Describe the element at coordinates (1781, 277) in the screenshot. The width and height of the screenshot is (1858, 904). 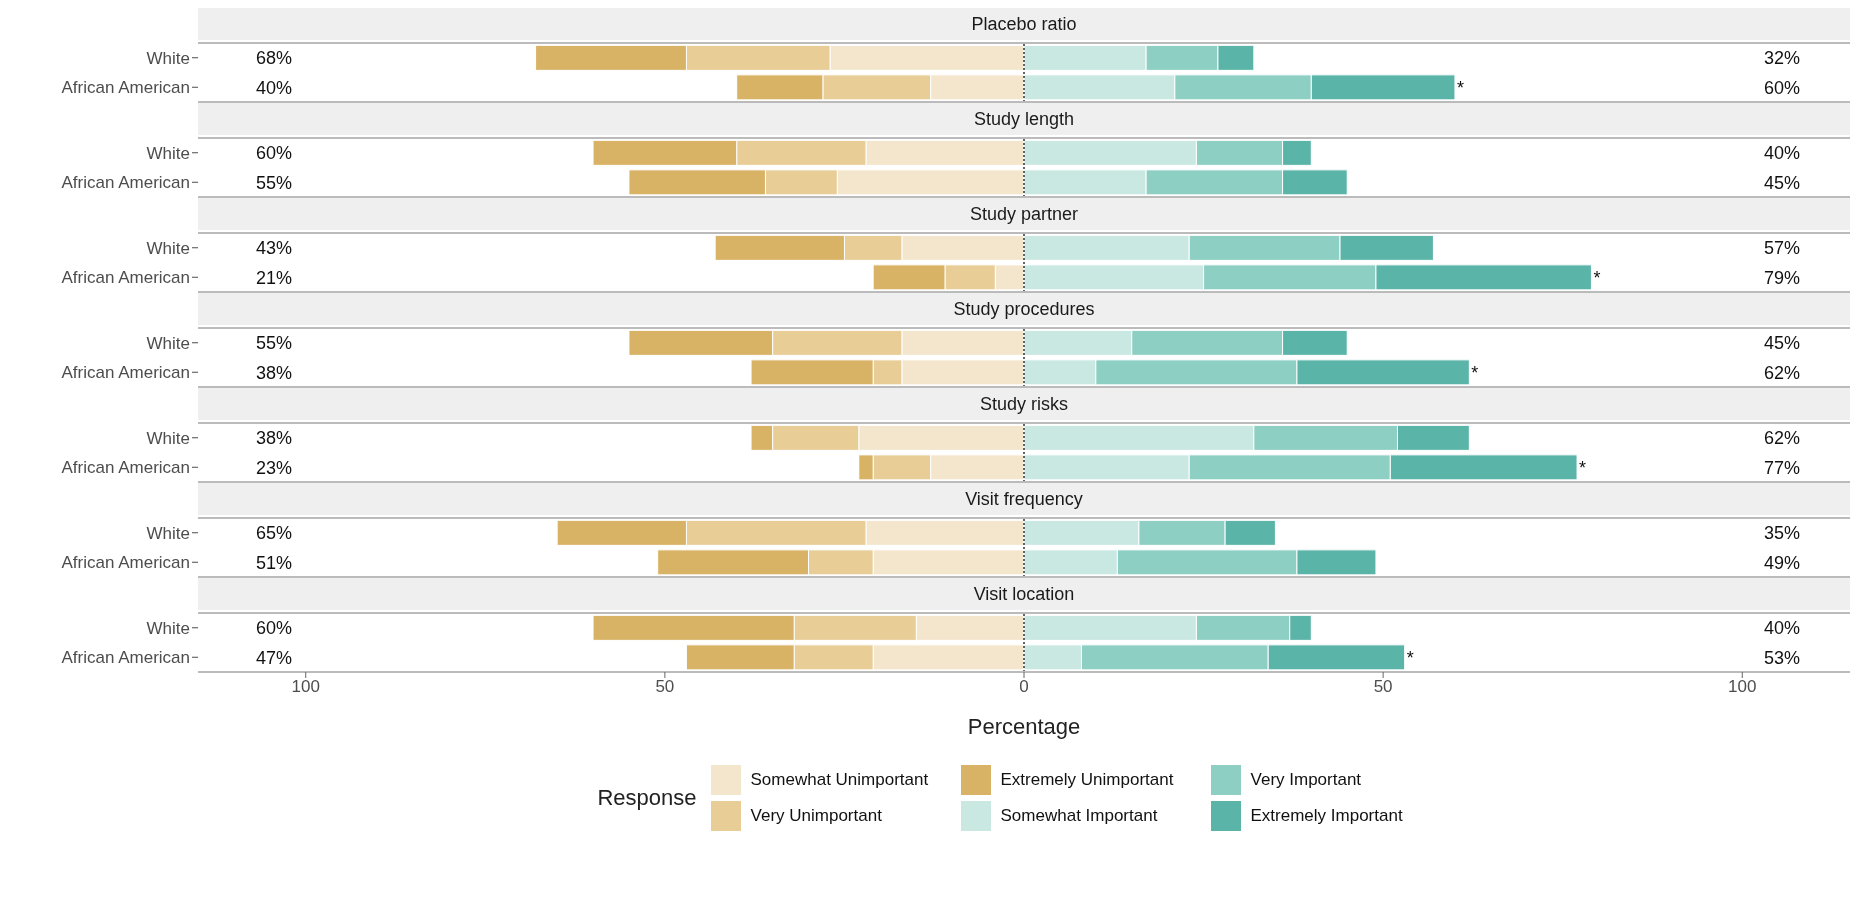
I see `annotation: 79%` at that location.